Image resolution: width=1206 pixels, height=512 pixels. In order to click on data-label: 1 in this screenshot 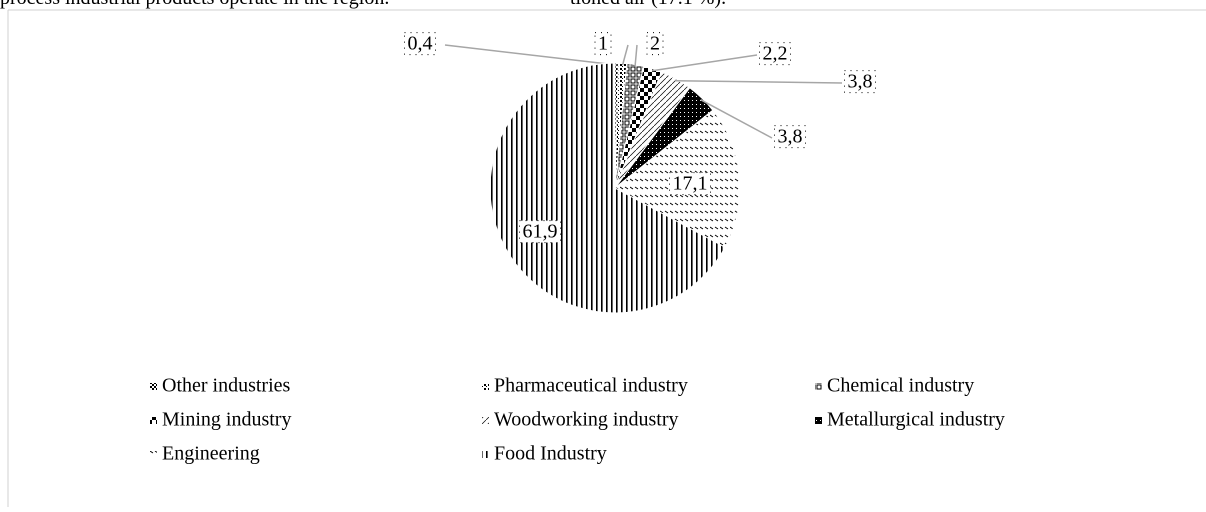, I will do `click(603, 44)`.